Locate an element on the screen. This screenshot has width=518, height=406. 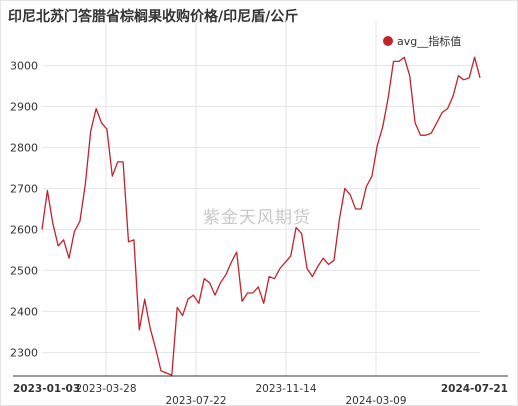
y-tick-label: 3000 is located at coordinates (24, 66).